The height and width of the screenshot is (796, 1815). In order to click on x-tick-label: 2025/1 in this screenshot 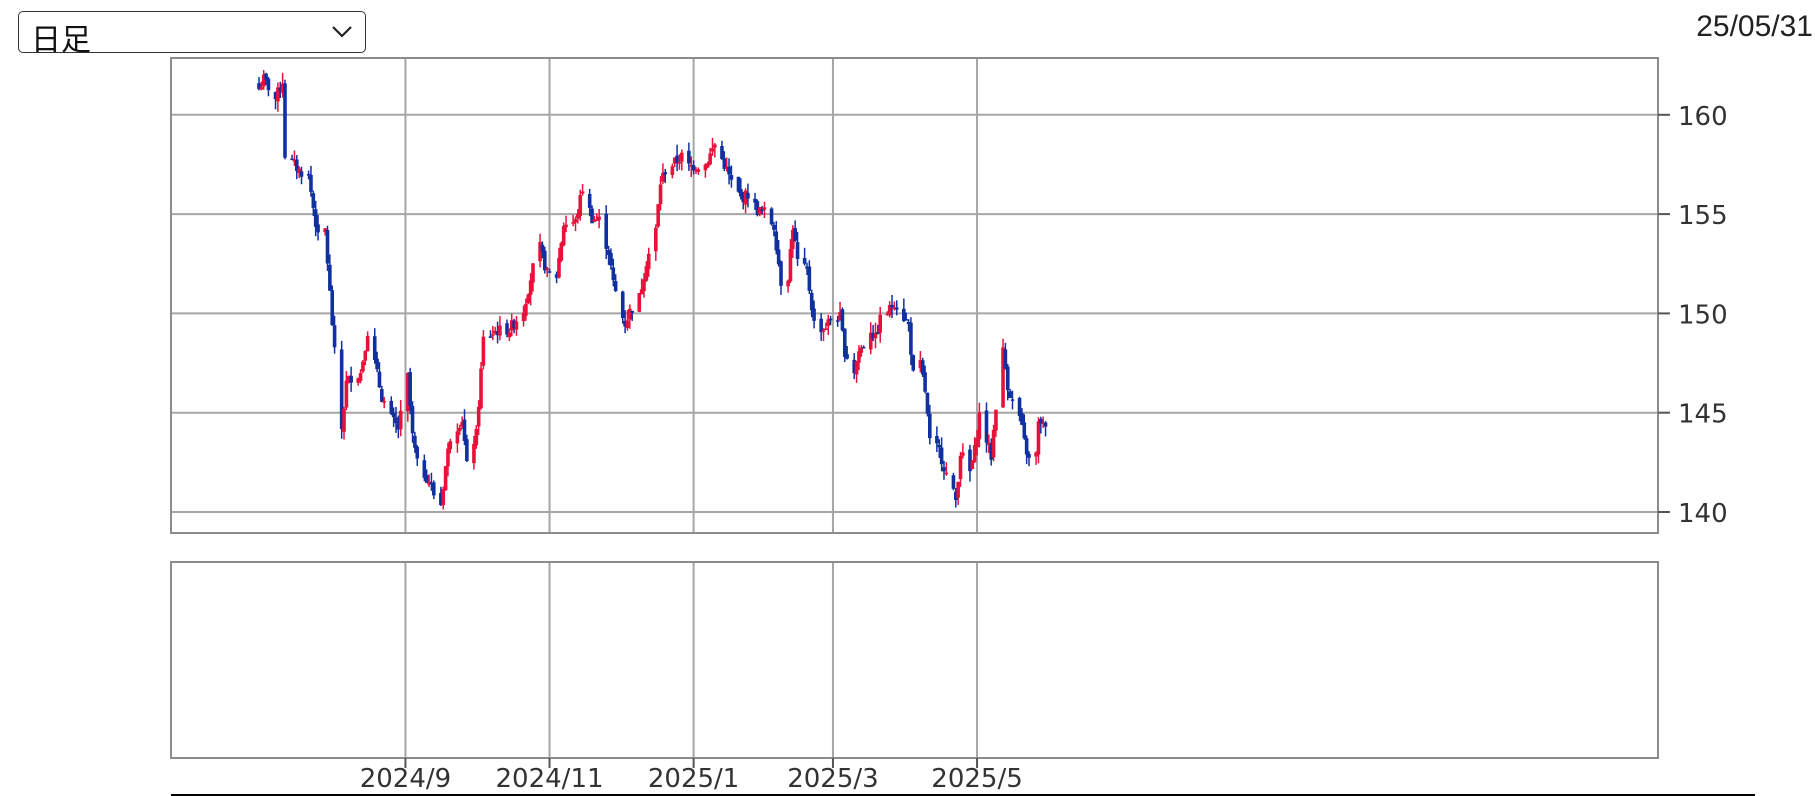, I will do `click(693, 779)`.